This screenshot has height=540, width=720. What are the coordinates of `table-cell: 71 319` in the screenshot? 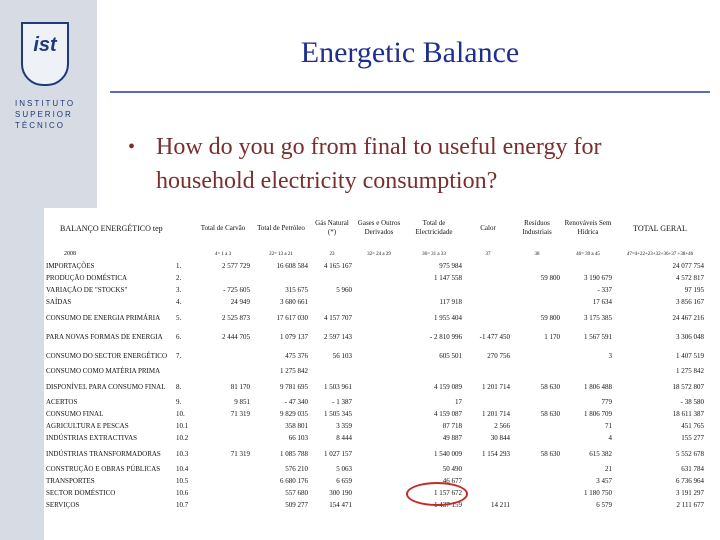 It's located at (240, 414).